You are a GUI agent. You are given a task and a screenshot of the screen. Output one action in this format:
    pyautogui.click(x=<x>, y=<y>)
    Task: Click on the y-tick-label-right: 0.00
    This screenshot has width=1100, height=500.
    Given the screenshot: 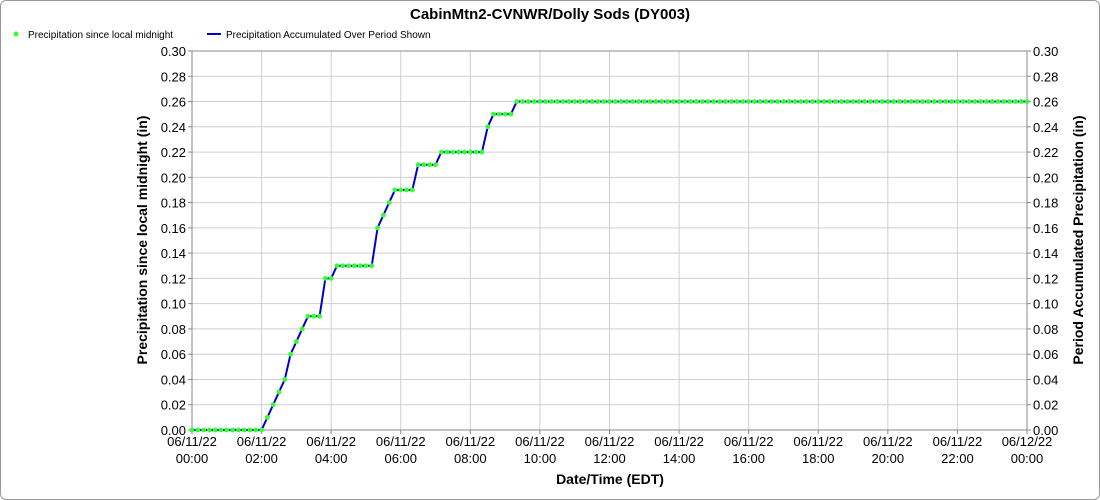 What is the action you would take?
    pyautogui.click(x=1045, y=430)
    